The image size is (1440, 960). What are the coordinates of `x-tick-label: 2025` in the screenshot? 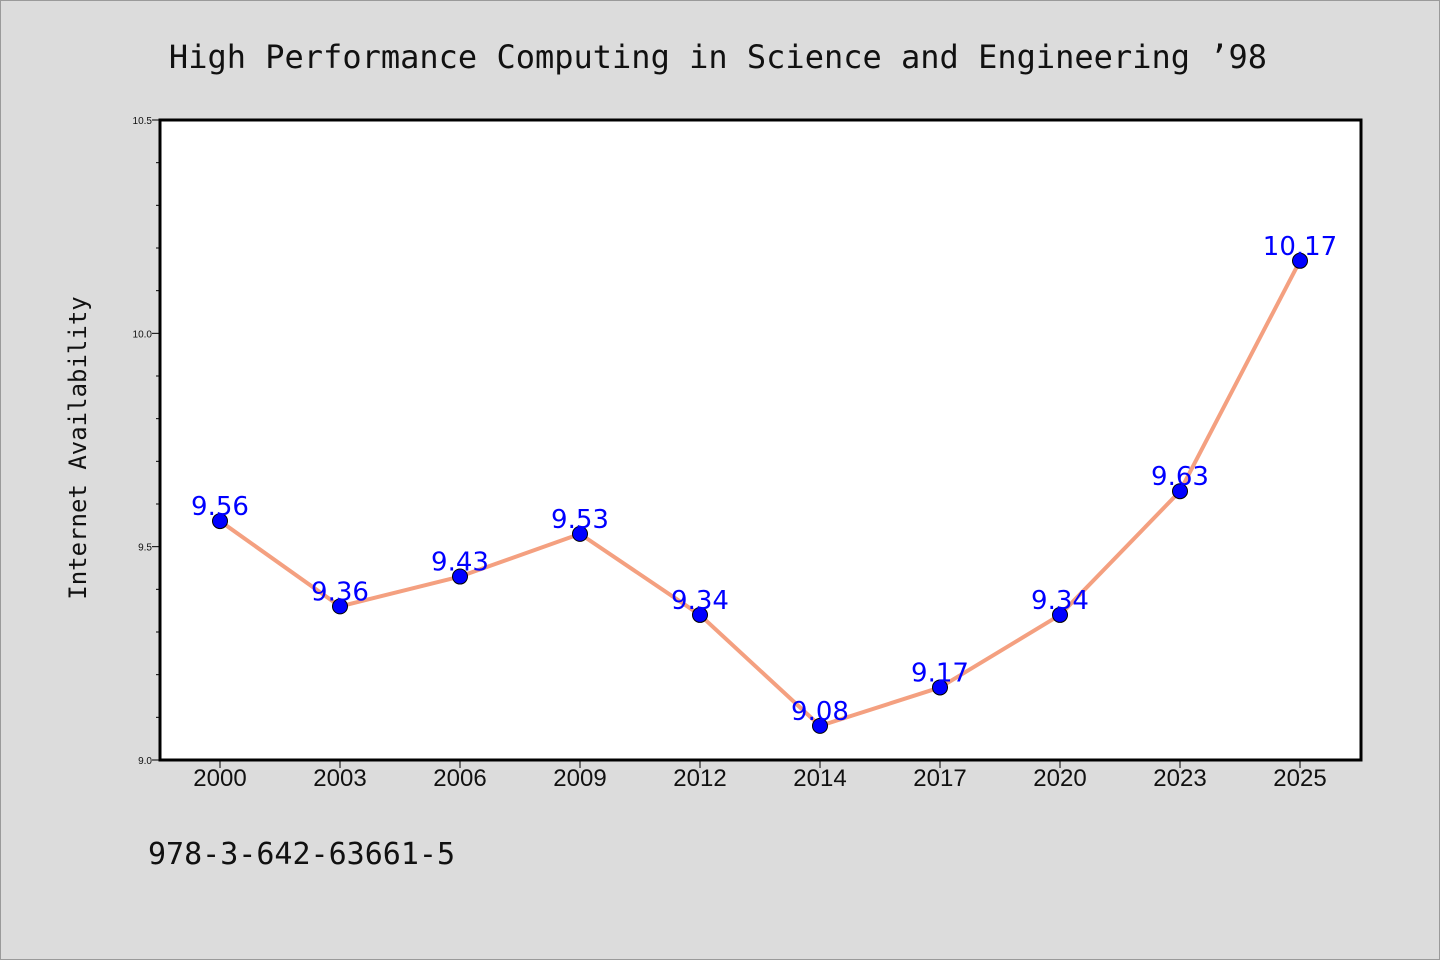 It's located at (1299, 778).